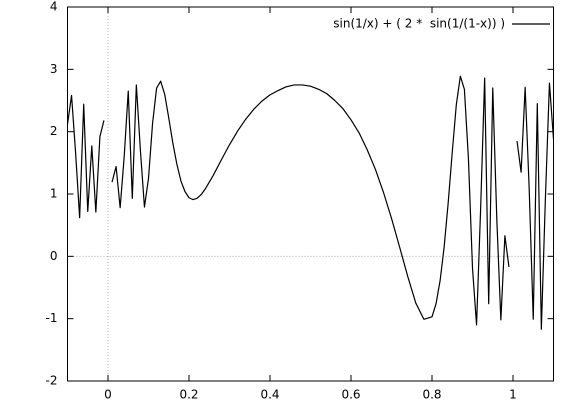  What do you see at coordinates (52, 318) in the screenshot?
I see `y-tick-label: -1` at bounding box center [52, 318].